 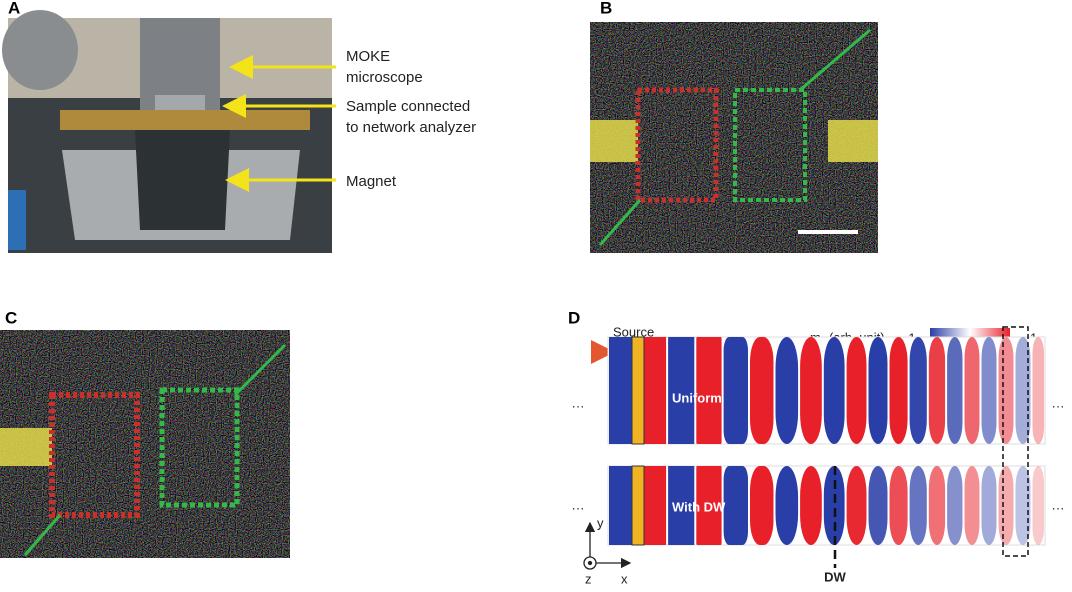 What do you see at coordinates (697, 397) in the screenshot?
I see `row-label: Uniform` at bounding box center [697, 397].